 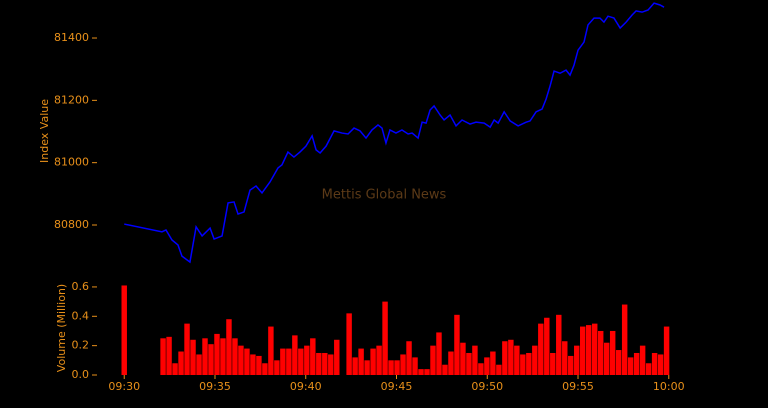 I want to click on x-tick-label: 09:55, so click(x=578, y=386).